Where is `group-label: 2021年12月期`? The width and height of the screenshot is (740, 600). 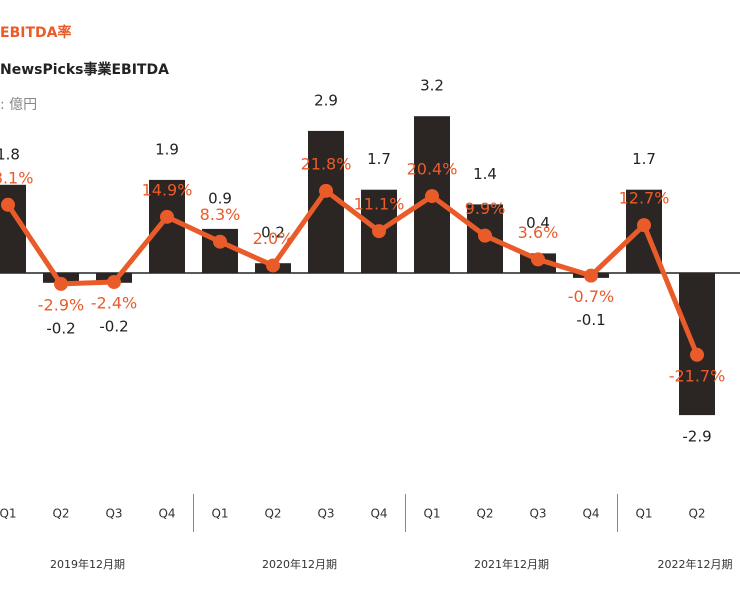
group-label: 2021年12月期 is located at coordinates (511, 564).